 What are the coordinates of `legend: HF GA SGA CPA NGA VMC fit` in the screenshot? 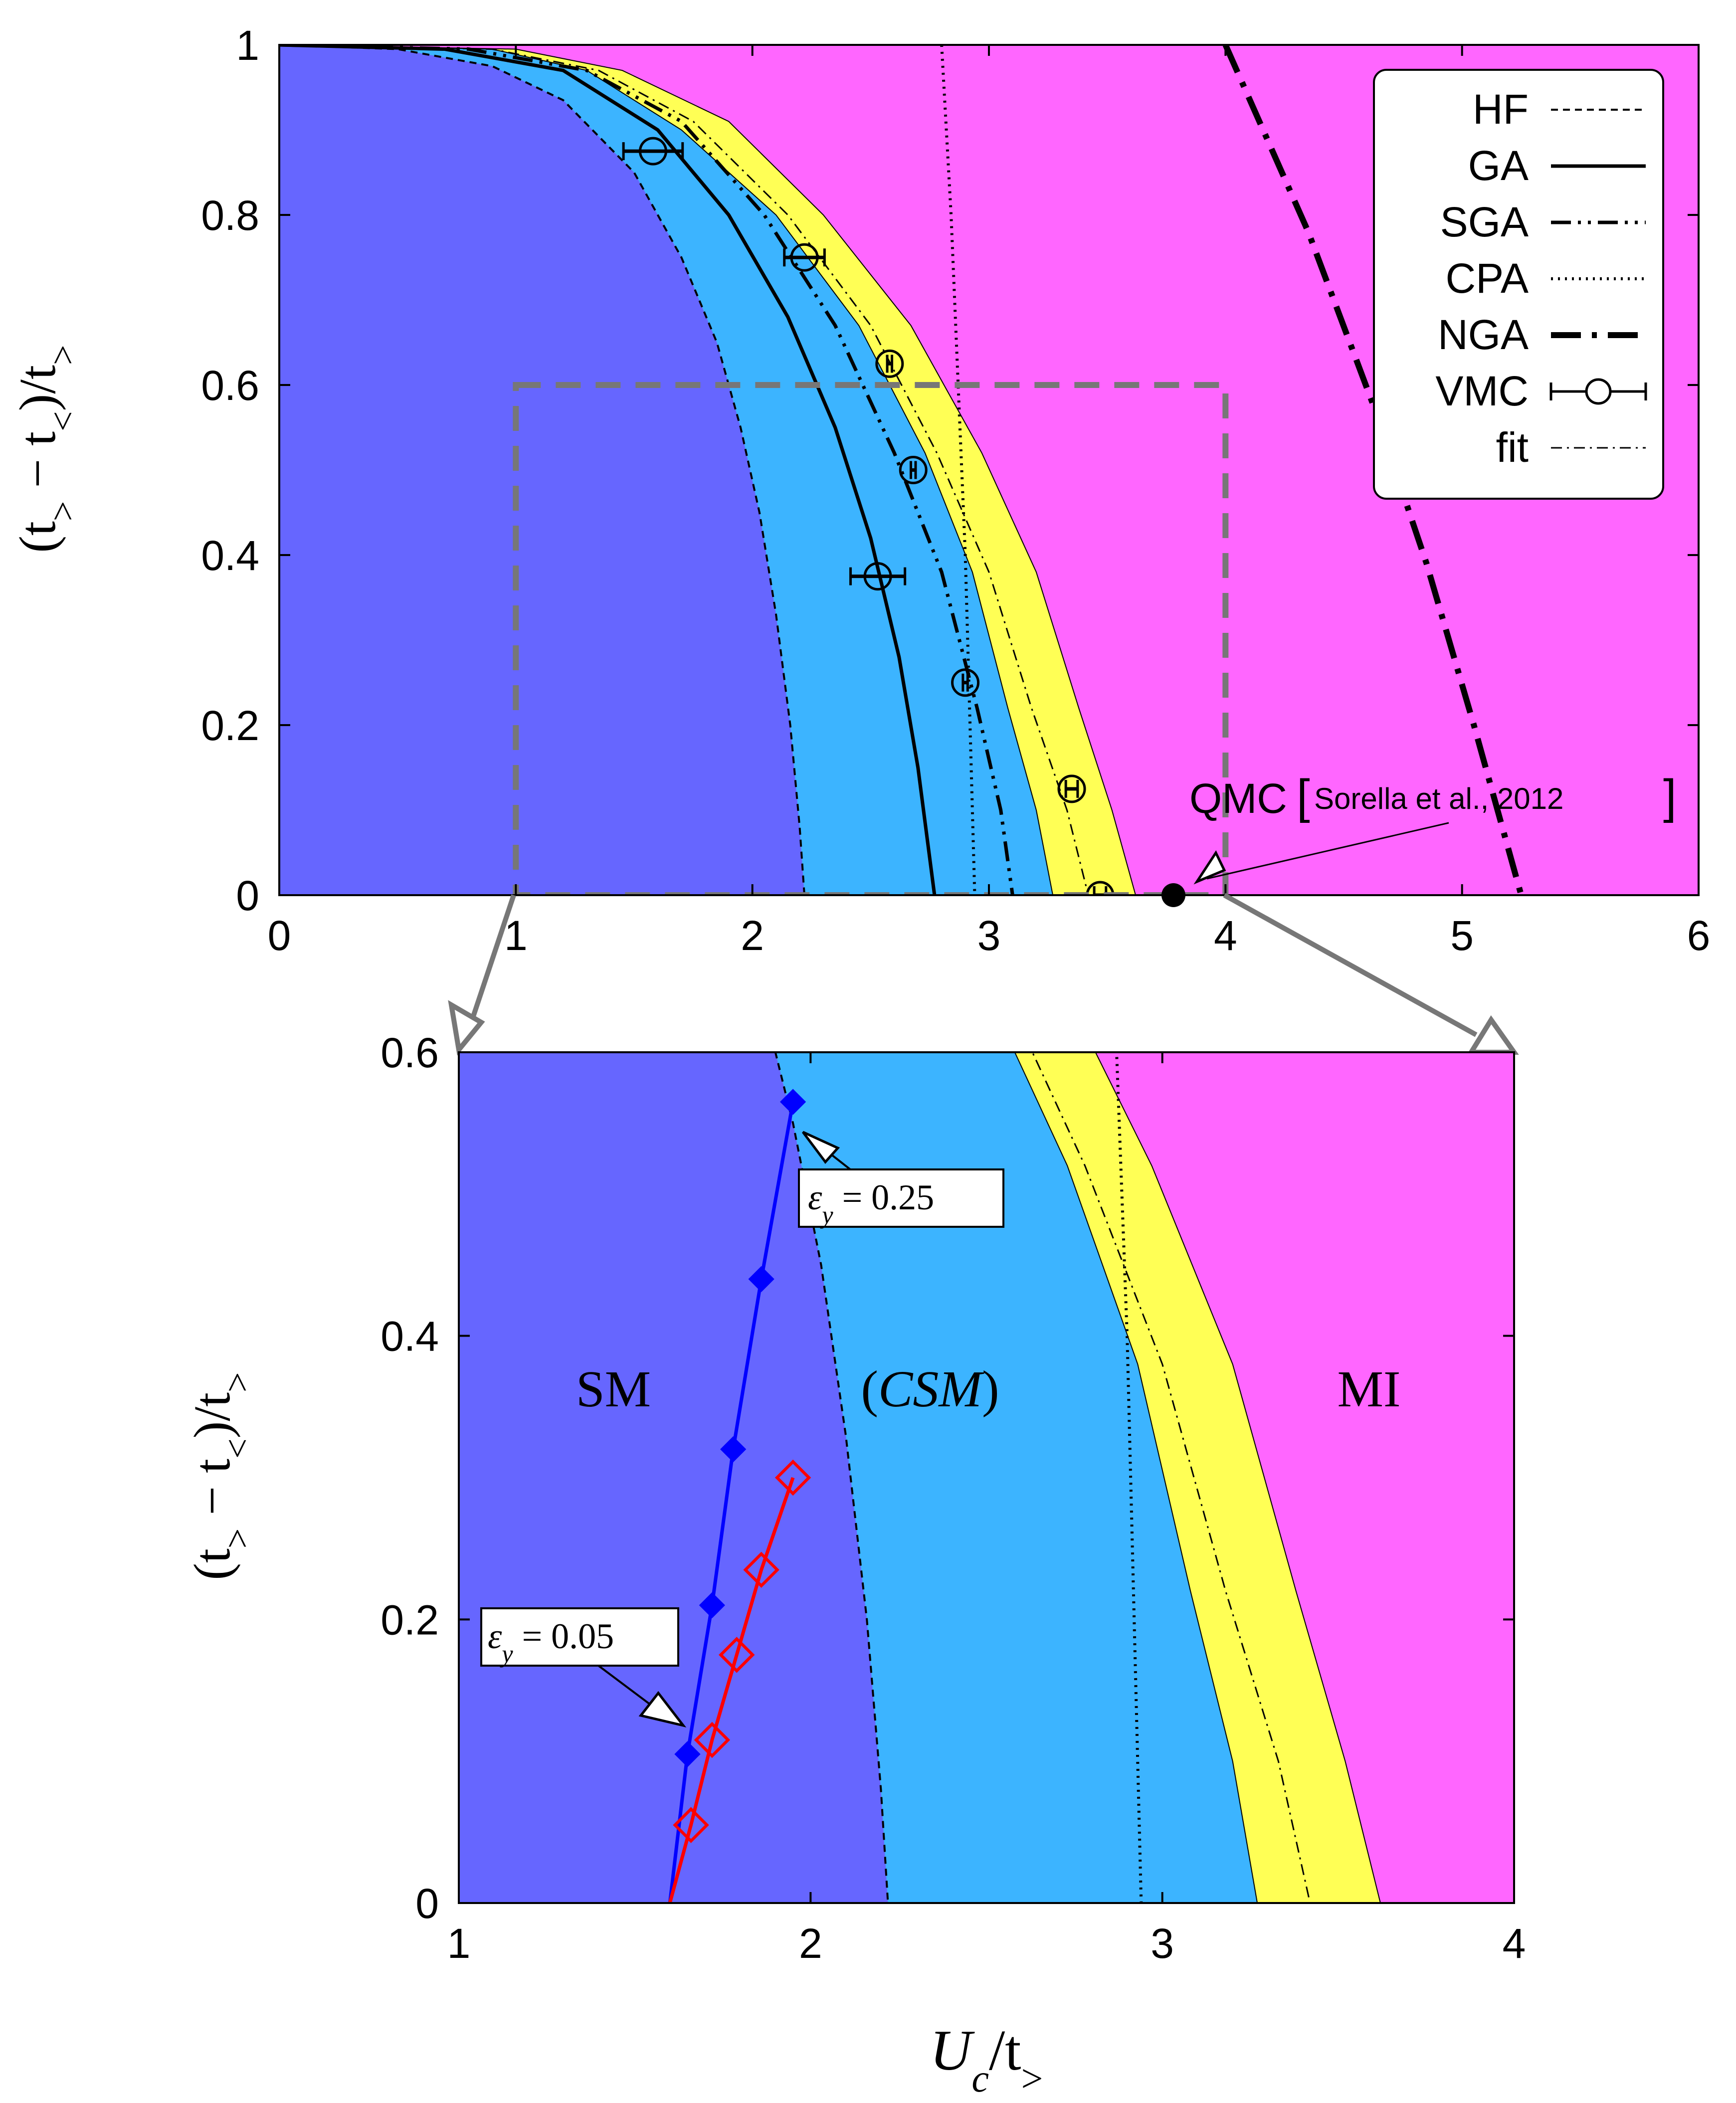 It's located at (1518, 284).